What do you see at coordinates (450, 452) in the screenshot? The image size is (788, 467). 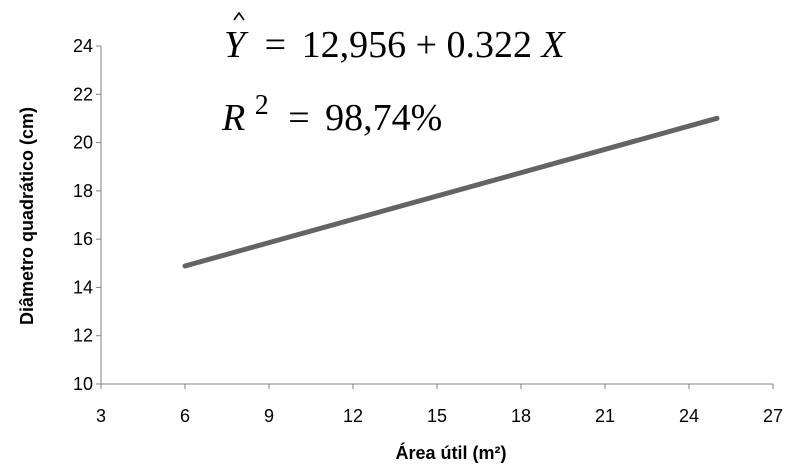 I see `x-axis-title: Área útil (m²)` at bounding box center [450, 452].